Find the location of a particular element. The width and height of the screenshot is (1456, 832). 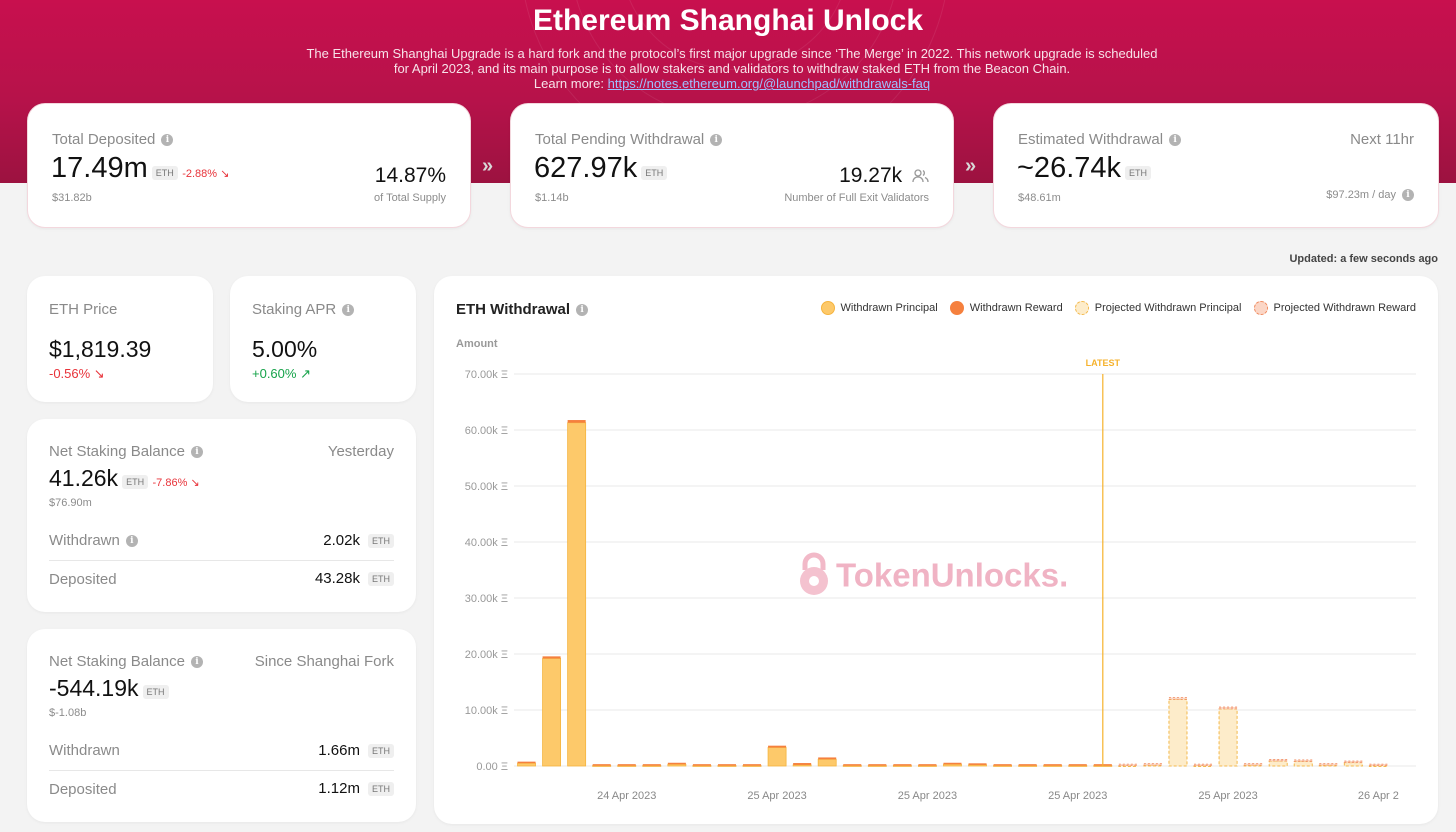

legend-item: Projected Withdrawn Reward is located at coordinates (1334, 308).